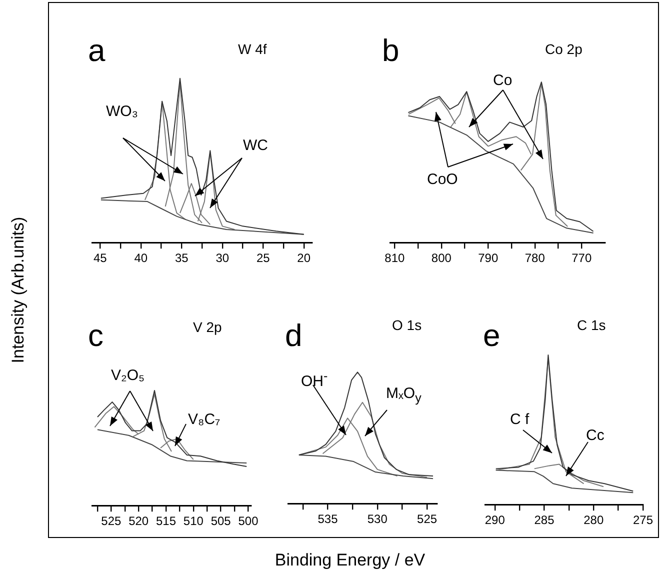 The height and width of the screenshot is (573, 660). I want to click on annotation: WC, so click(255, 145).